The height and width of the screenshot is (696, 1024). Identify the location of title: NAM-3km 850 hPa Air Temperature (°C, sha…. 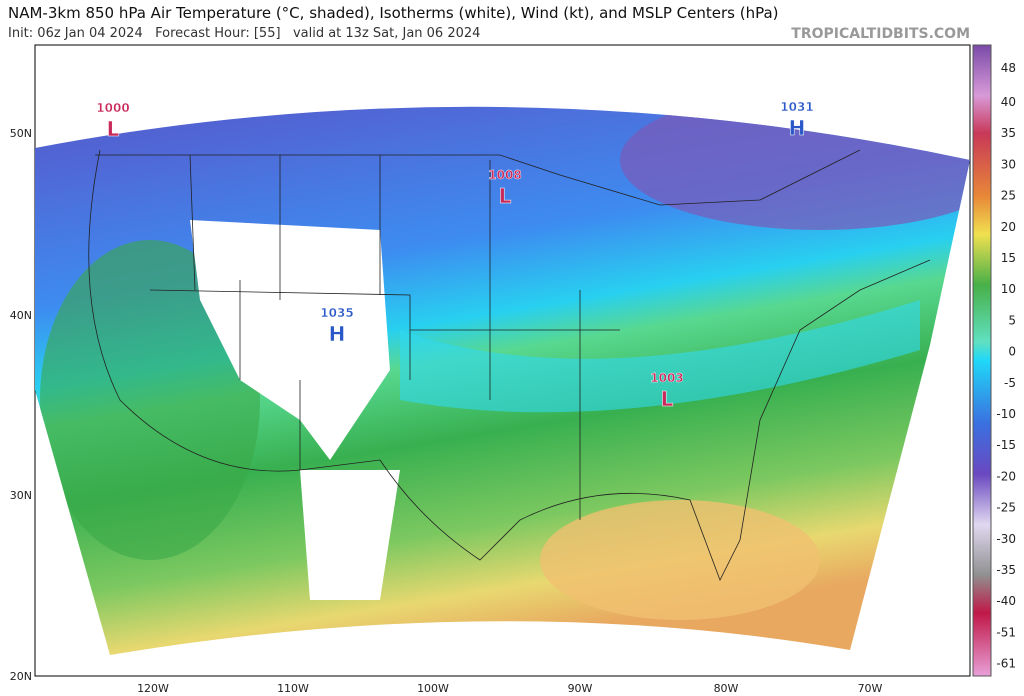
(393, 13).